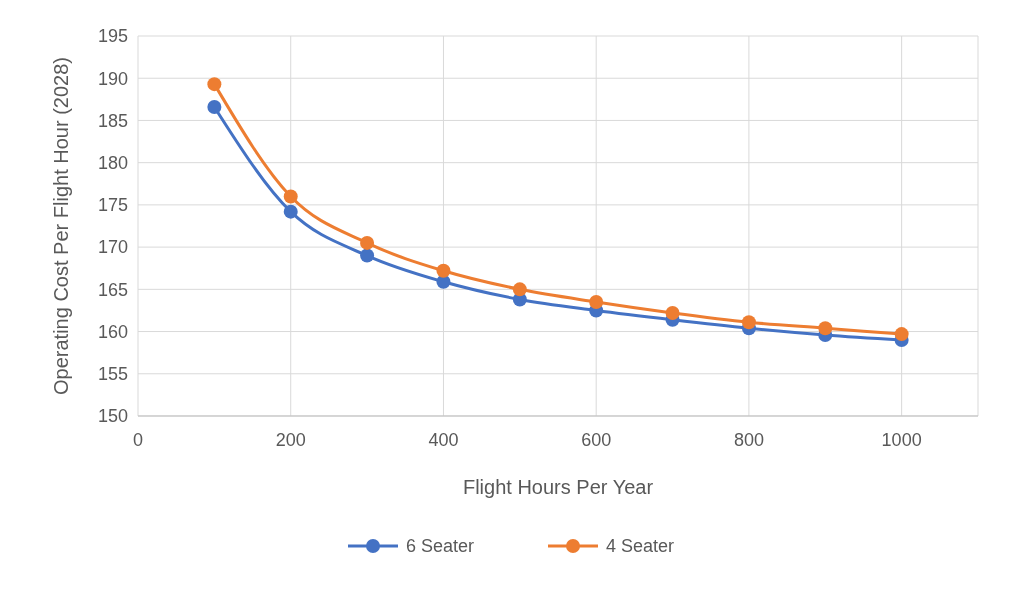 The image size is (1023, 594). I want to click on y-tick-label: 155, so click(112, 374).